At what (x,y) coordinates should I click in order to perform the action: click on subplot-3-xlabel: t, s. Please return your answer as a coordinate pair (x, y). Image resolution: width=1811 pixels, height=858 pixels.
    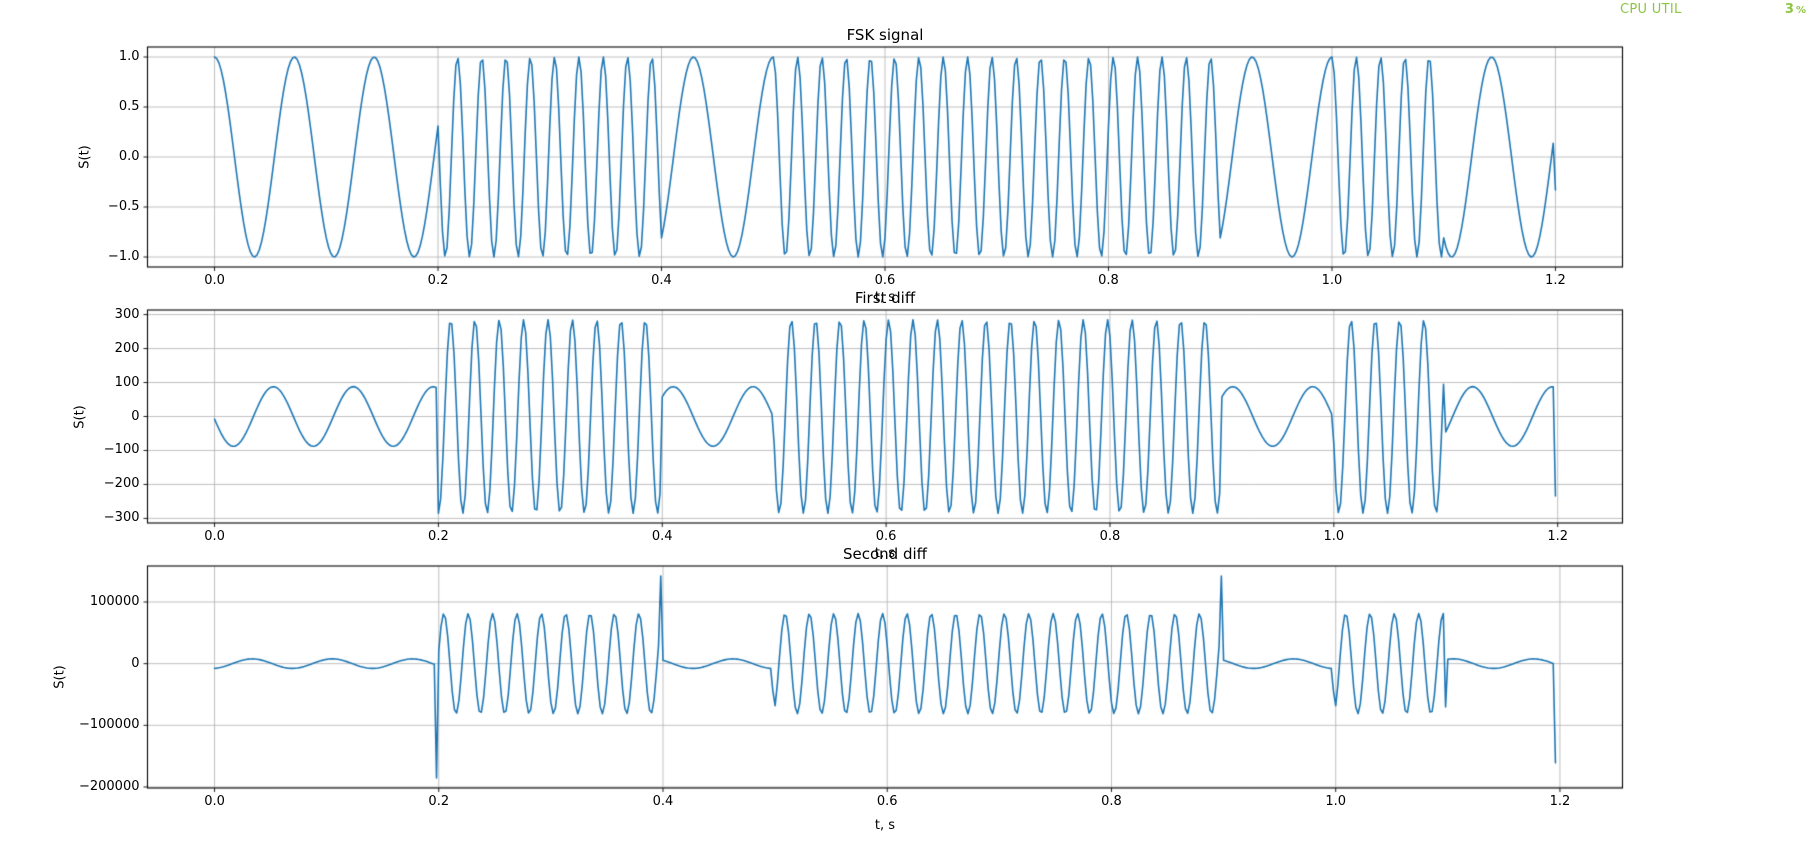
    Looking at the image, I should click on (885, 825).